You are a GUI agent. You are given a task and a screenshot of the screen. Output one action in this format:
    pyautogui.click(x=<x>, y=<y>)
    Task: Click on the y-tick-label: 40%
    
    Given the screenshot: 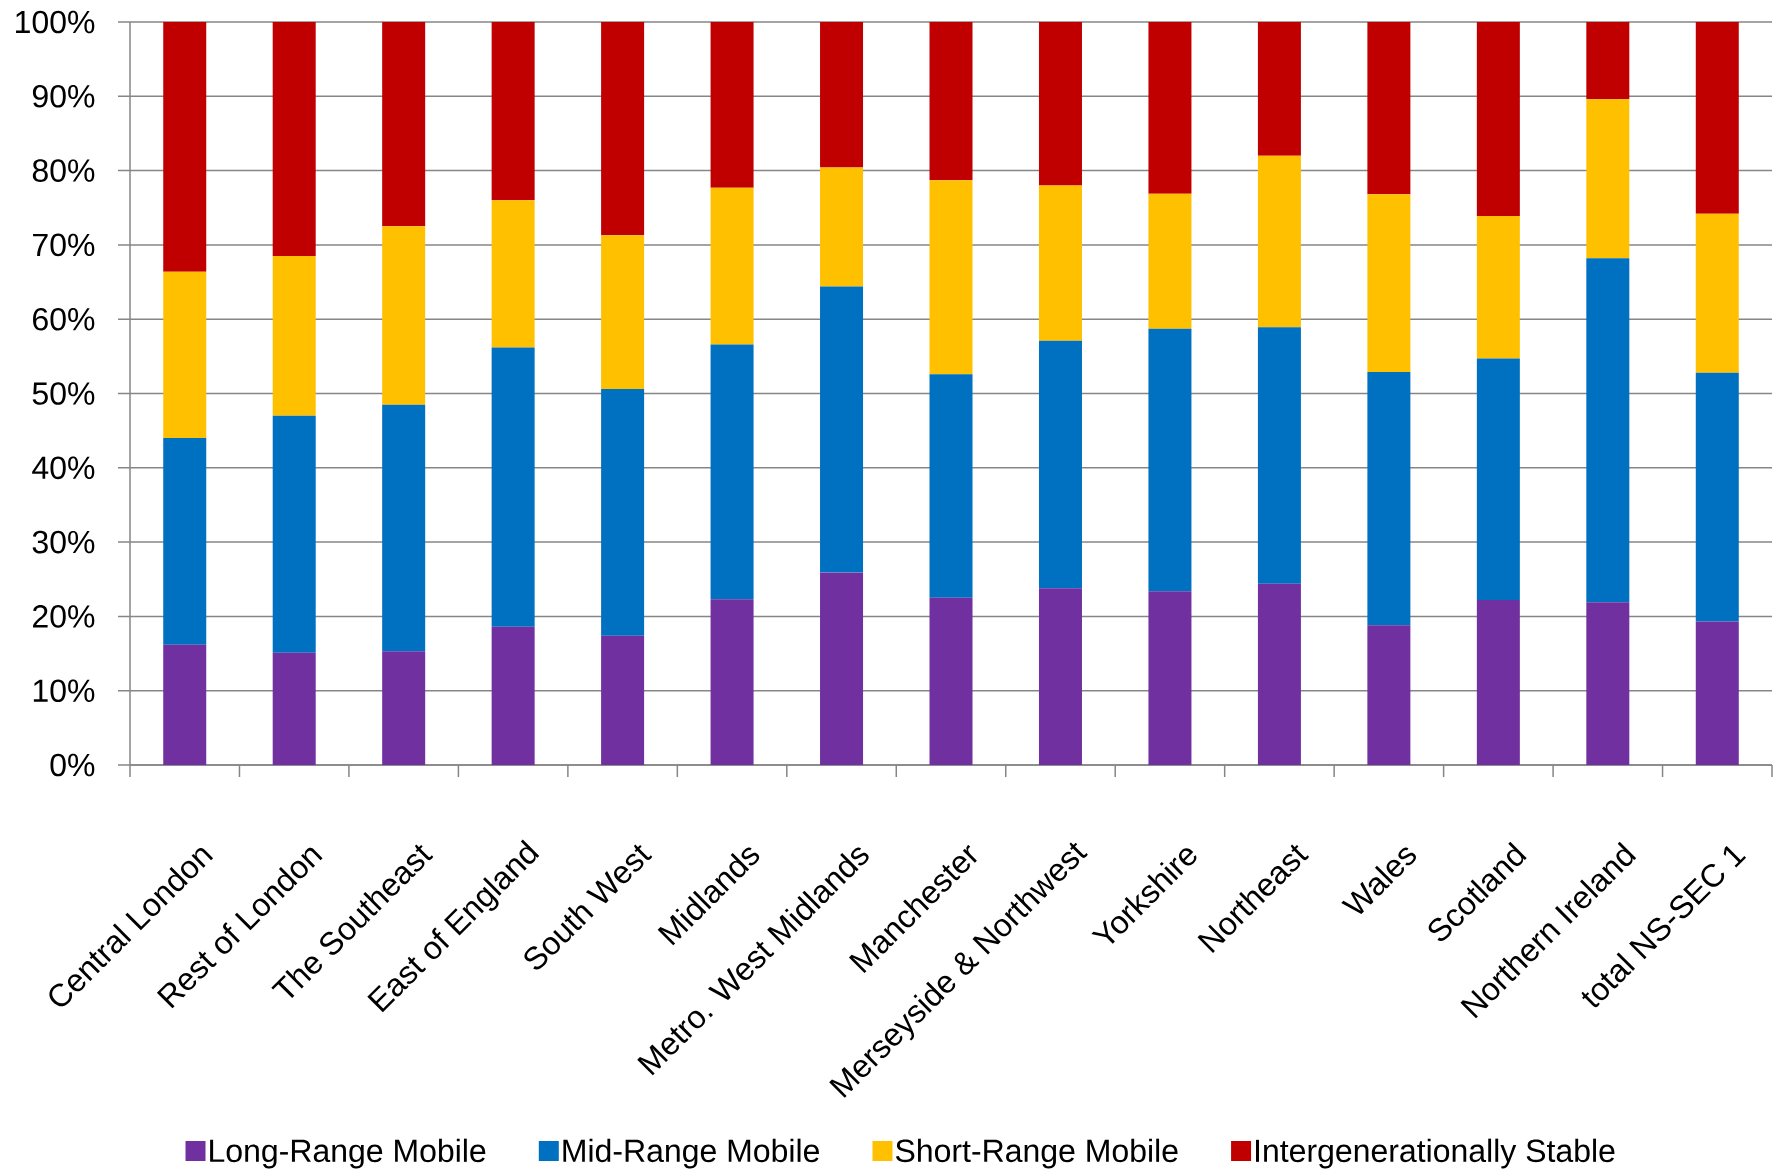 What is the action you would take?
    pyautogui.click(x=63, y=468)
    